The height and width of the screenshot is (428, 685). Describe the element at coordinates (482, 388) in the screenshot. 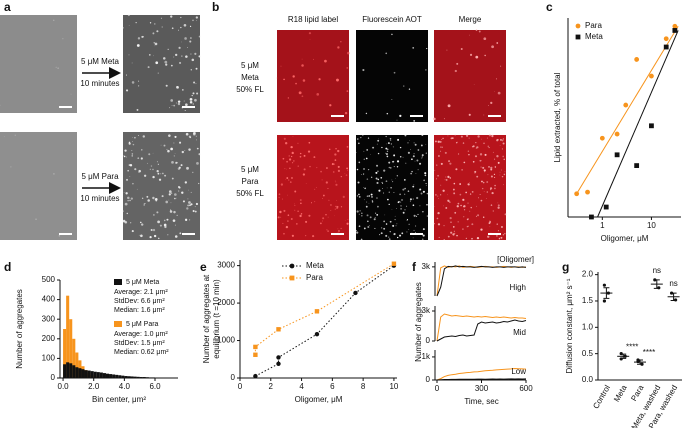

I see `x-tick-label: 300` at that location.